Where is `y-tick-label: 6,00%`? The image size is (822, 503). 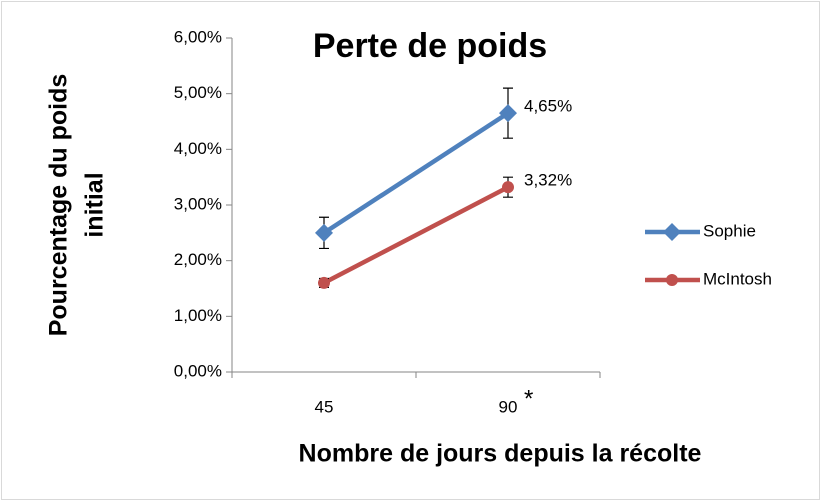
y-tick-label: 6,00% is located at coordinates (198, 36).